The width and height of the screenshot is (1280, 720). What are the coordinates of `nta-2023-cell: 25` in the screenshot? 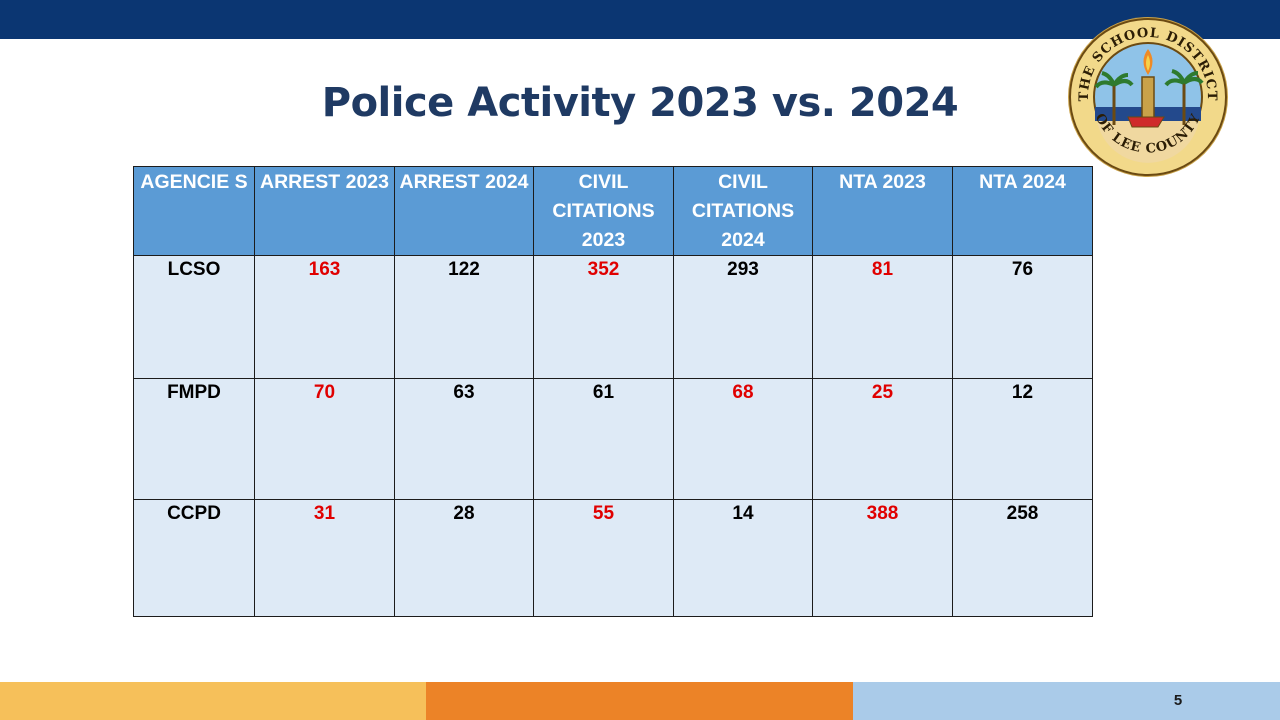 It's located at (882, 439).